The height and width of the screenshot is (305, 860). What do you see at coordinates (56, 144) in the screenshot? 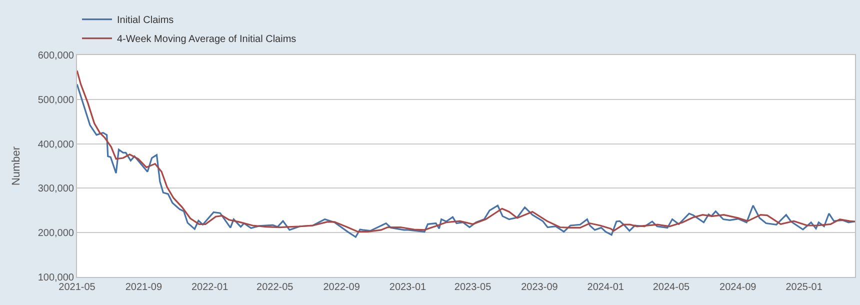
I see `y-tick-label: 400,000` at bounding box center [56, 144].